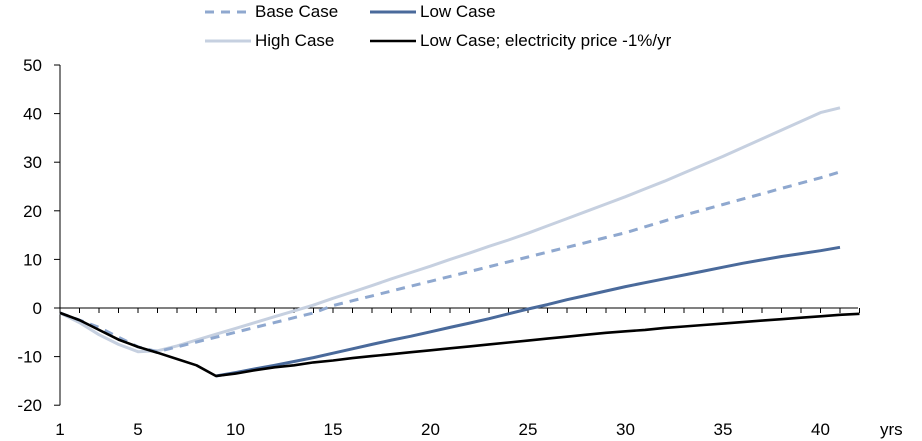 This screenshot has height=441, width=922. What do you see at coordinates (29, 357) in the screenshot?
I see `y-tick-label: -10` at bounding box center [29, 357].